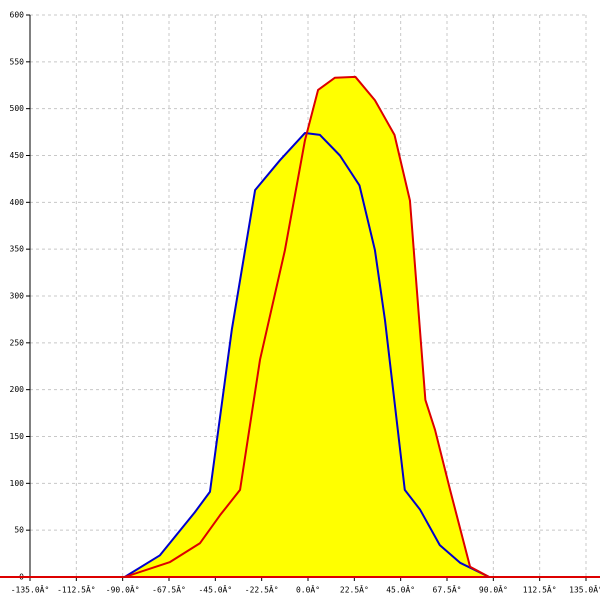 This screenshot has width=600, height=600. I want to click on x-tick-label: -112.5Â°, so click(76, 589).